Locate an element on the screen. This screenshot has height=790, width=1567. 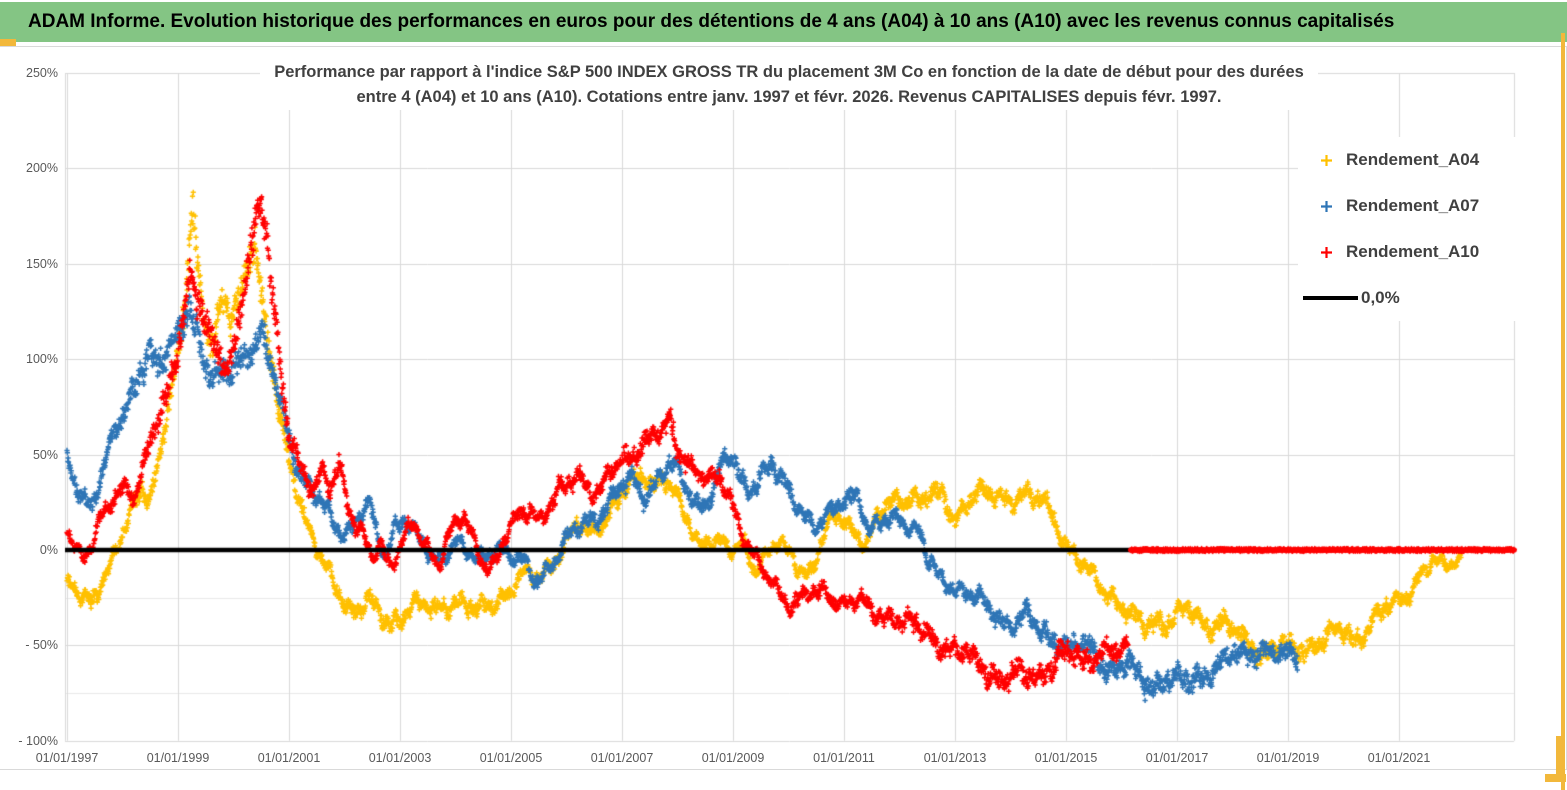
x-axis-tick-label: 01/01/1997 is located at coordinates (67, 758).